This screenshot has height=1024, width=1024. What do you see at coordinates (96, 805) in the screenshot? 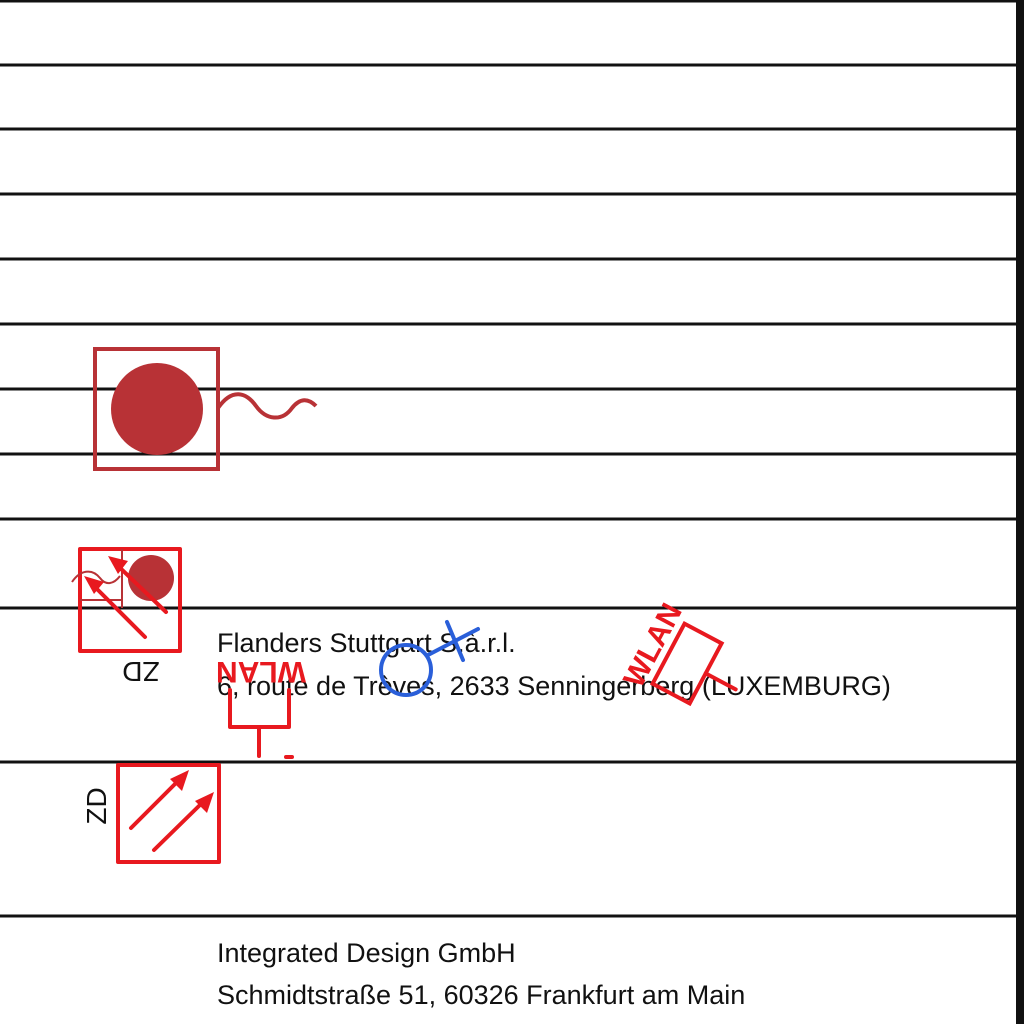
I see `zd-label-lower: ZD` at bounding box center [96, 805].